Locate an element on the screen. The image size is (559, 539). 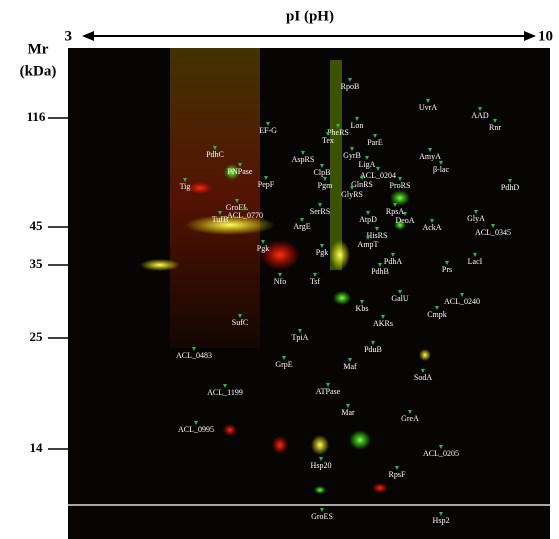
pi-end: 10 is located at coordinates (545, 36).